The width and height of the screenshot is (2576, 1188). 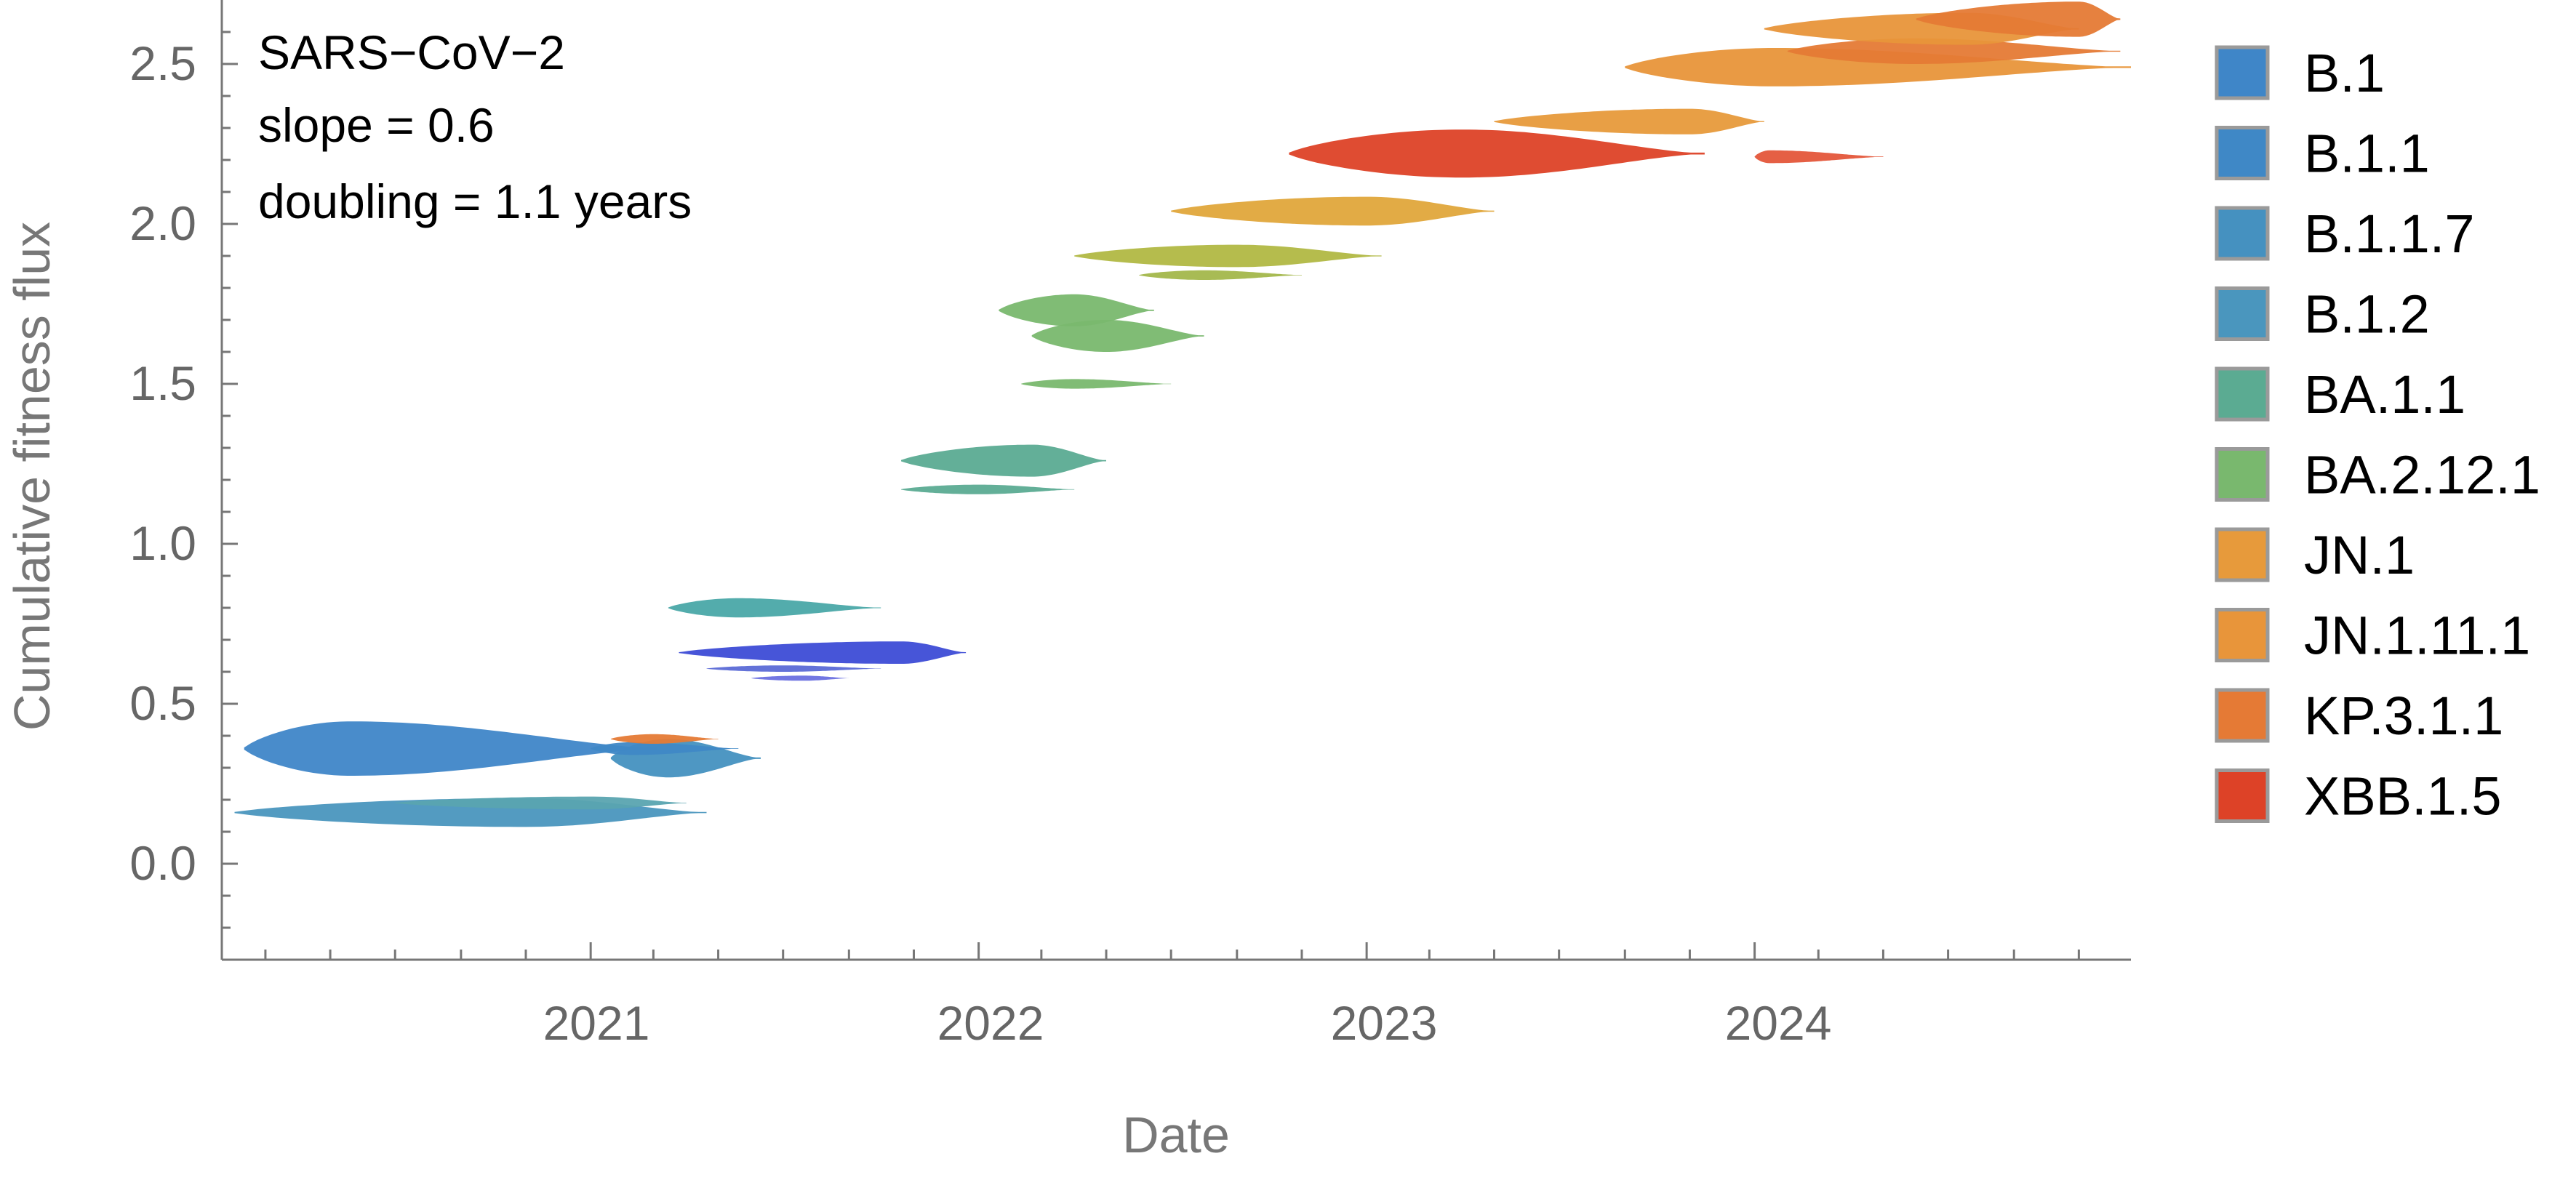 I want to click on legend-label: BA.1.1, so click(x=2384, y=394).